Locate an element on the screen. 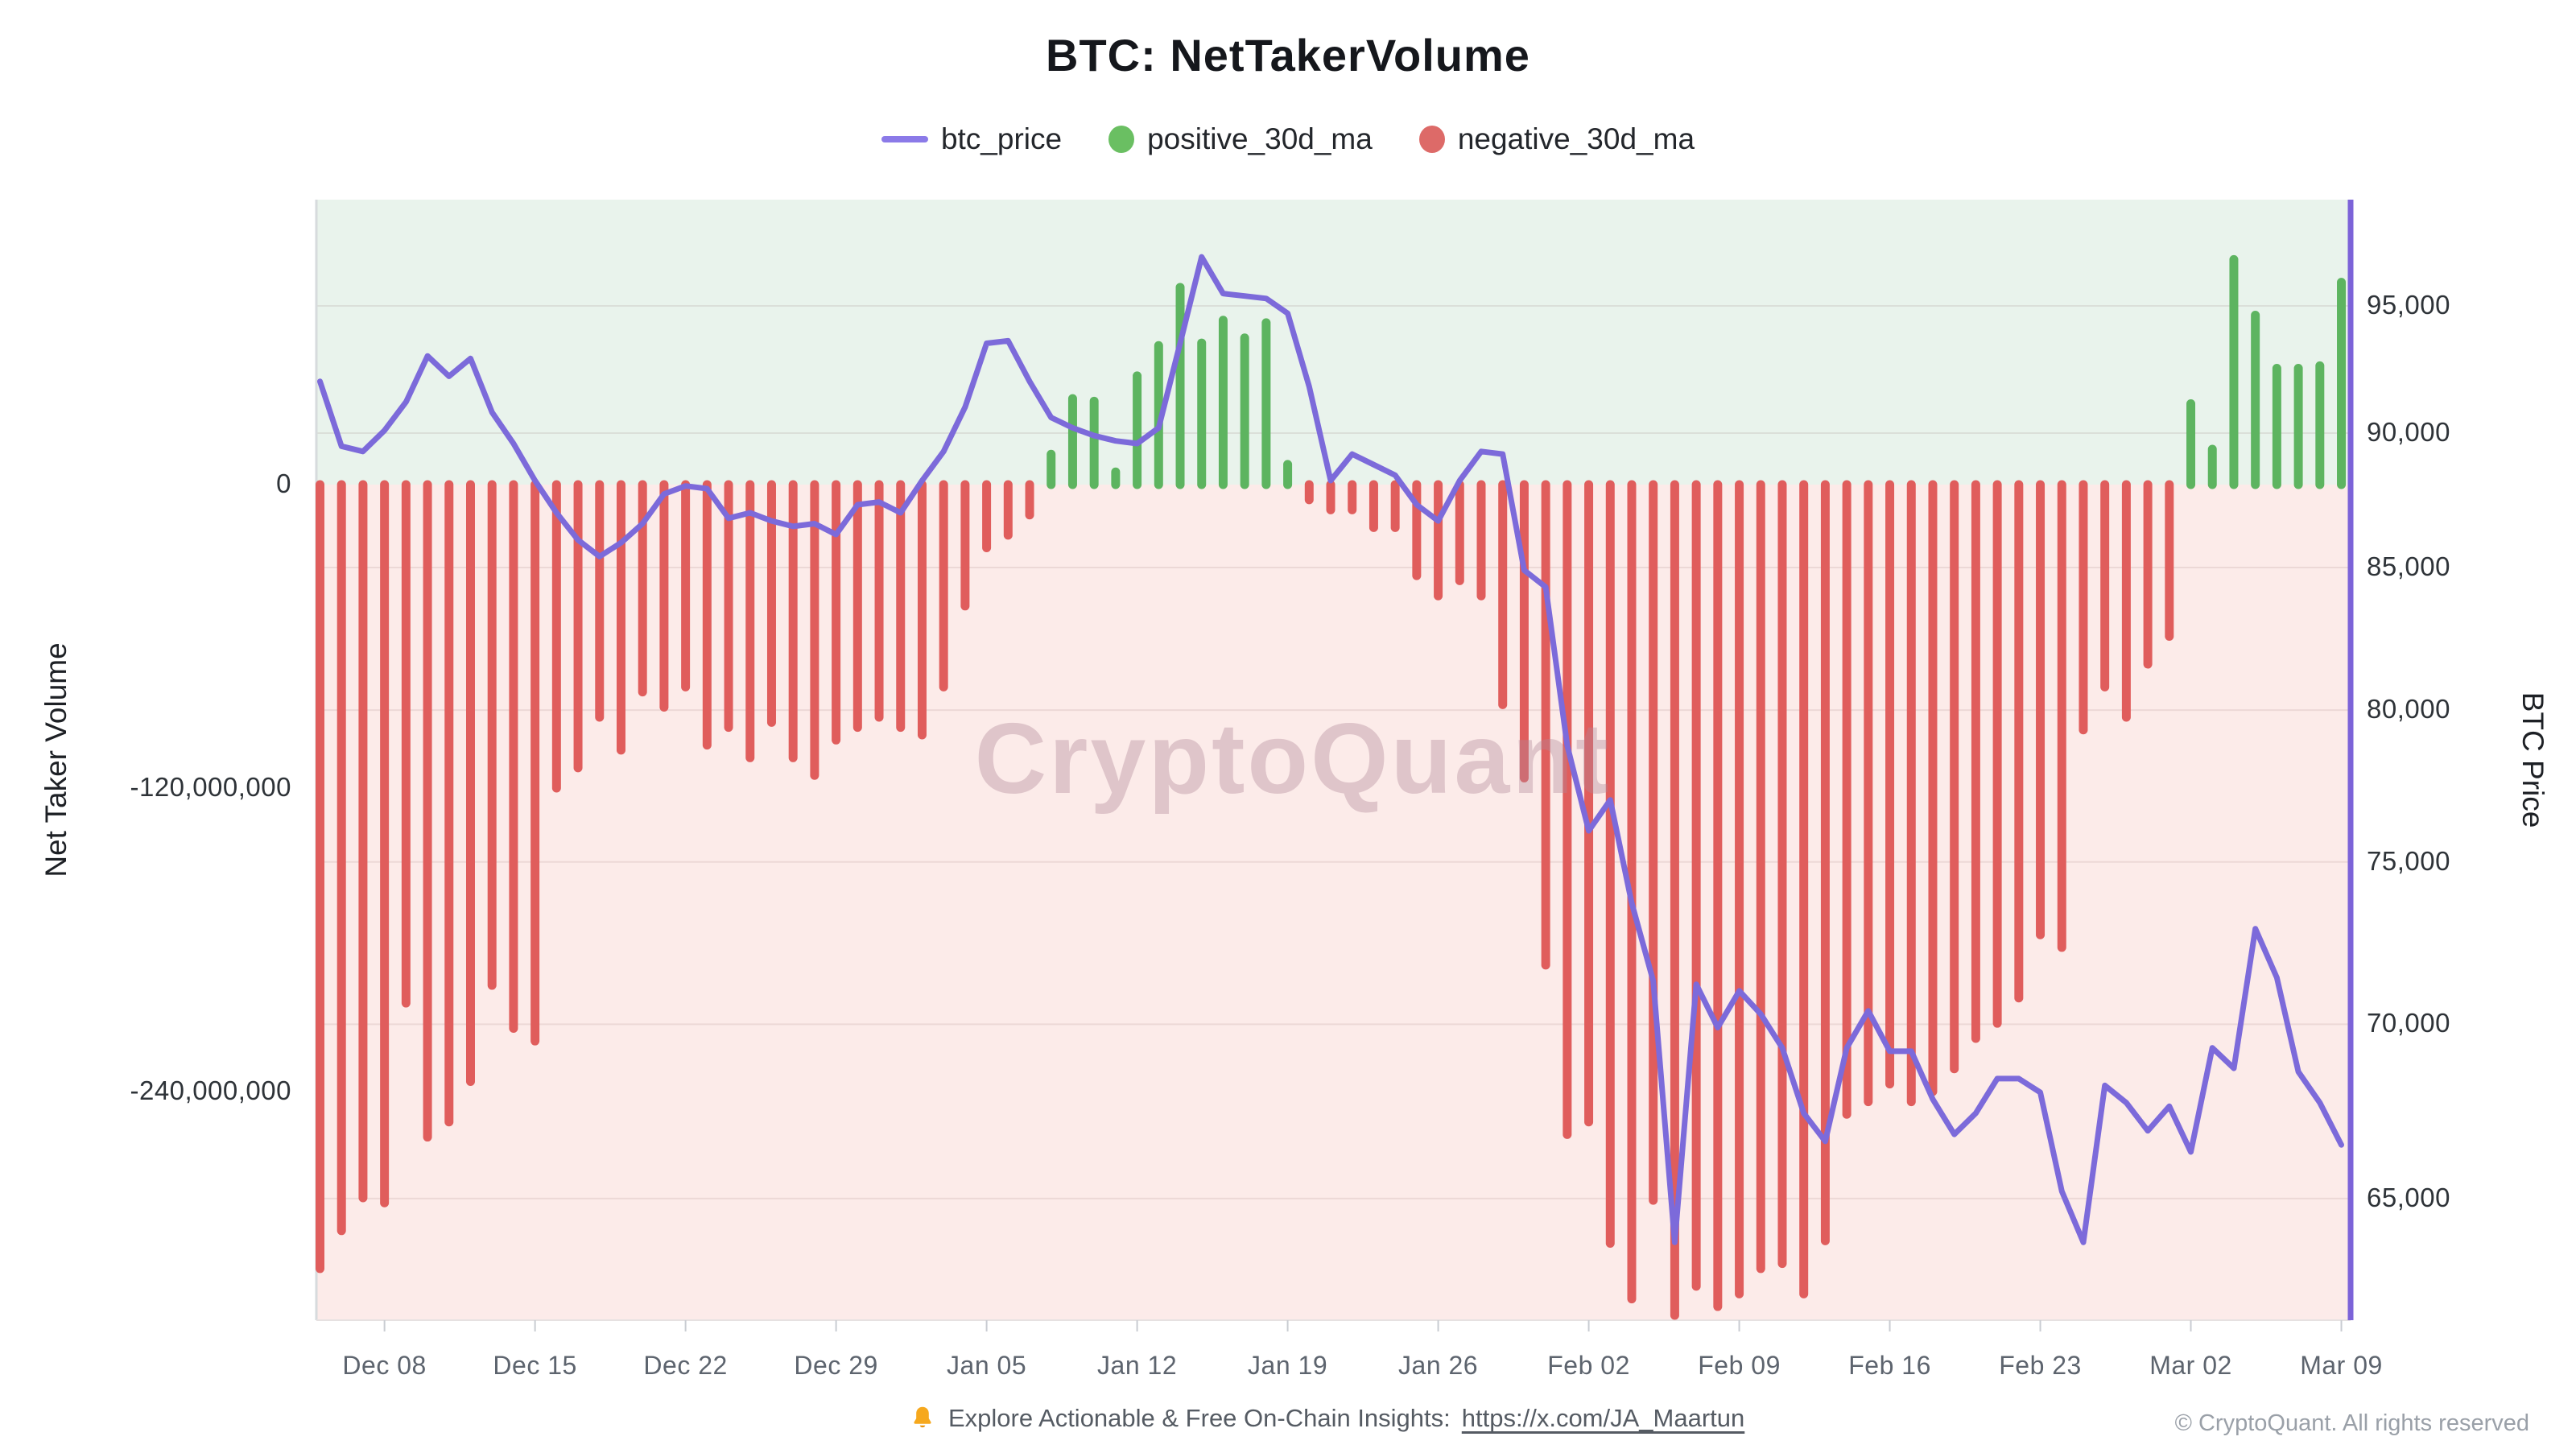 The image size is (2576, 1449). x-axis-tick-label: Mar 02 is located at coordinates (2190, 1365).